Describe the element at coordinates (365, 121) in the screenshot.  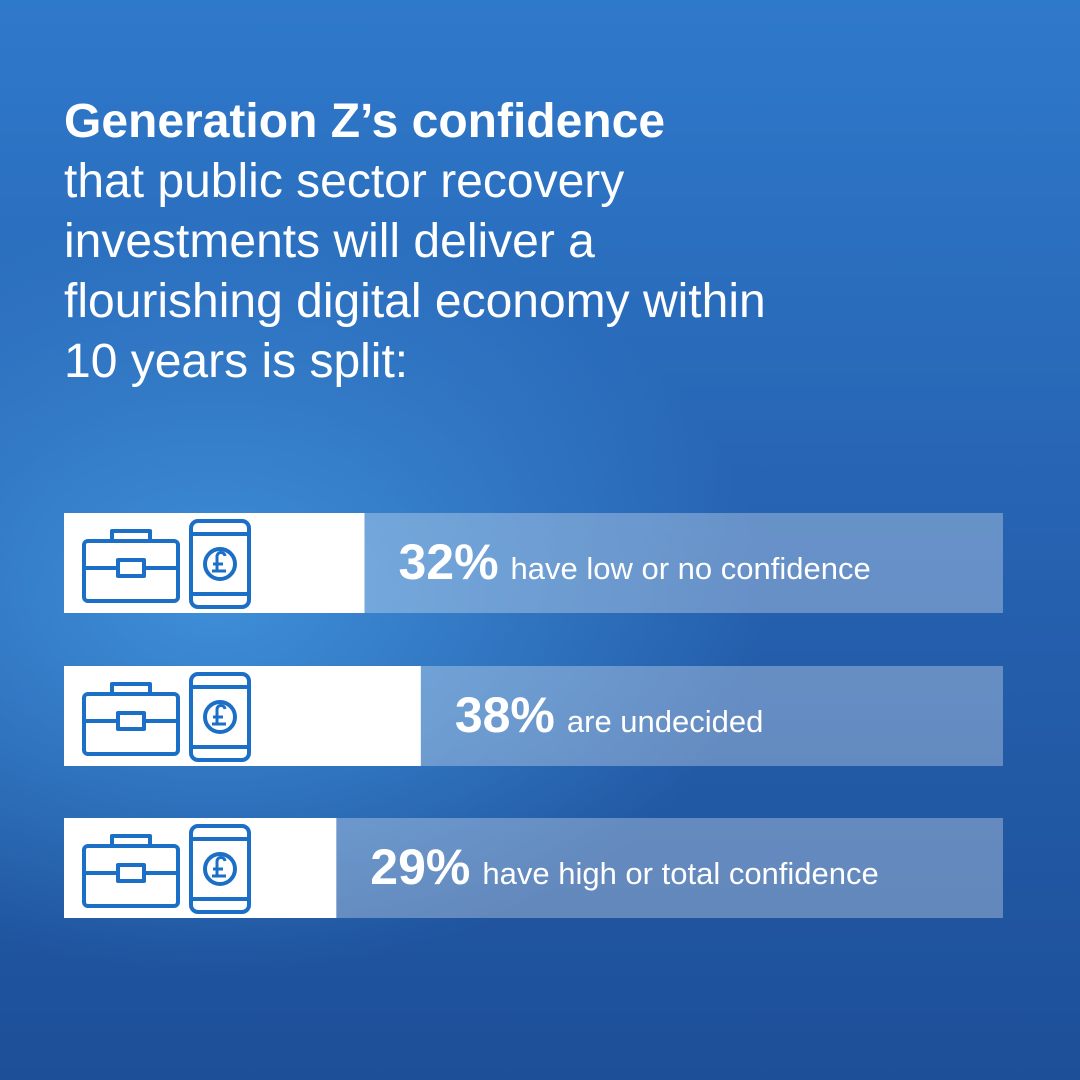
I see `chart-title: Generation Z’s confidence` at that location.